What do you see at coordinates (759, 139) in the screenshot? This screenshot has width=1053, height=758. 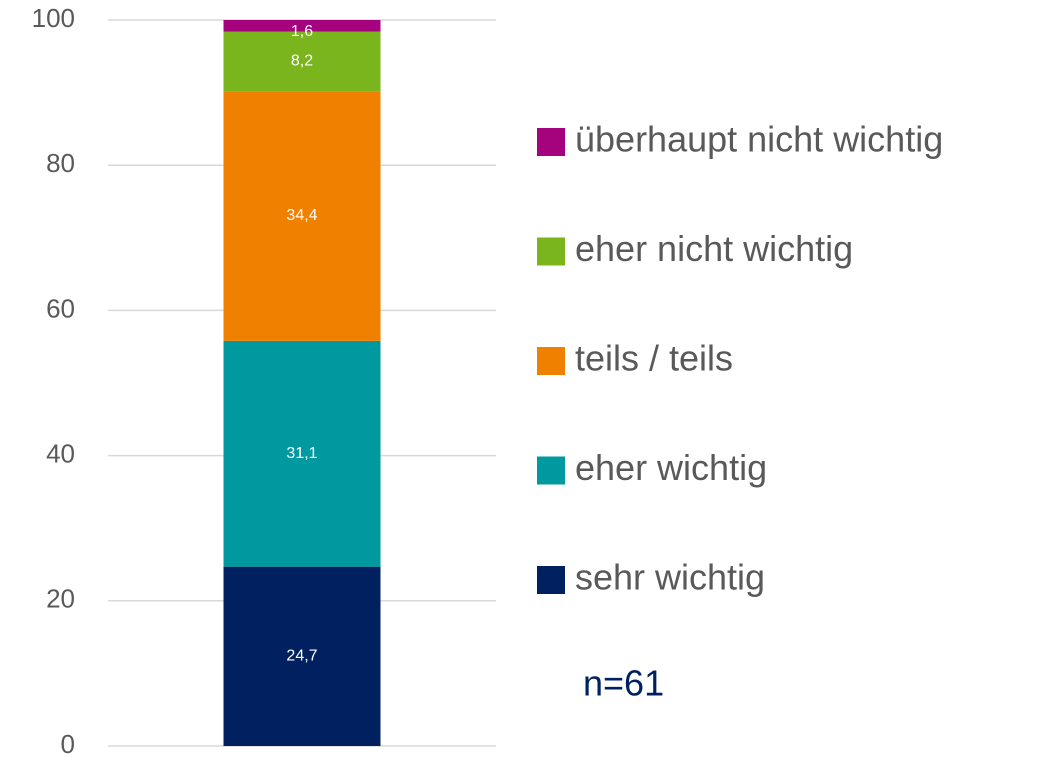 I see `legend-label: überhaupt nicht wichtig` at bounding box center [759, 139].